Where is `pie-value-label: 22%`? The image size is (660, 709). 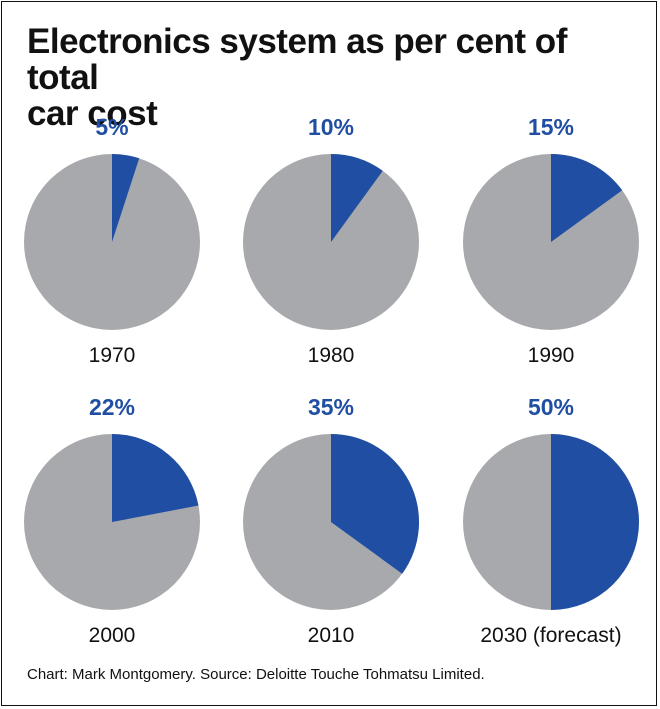
pie-value-label: 22% is located at coordinates (112, 407).